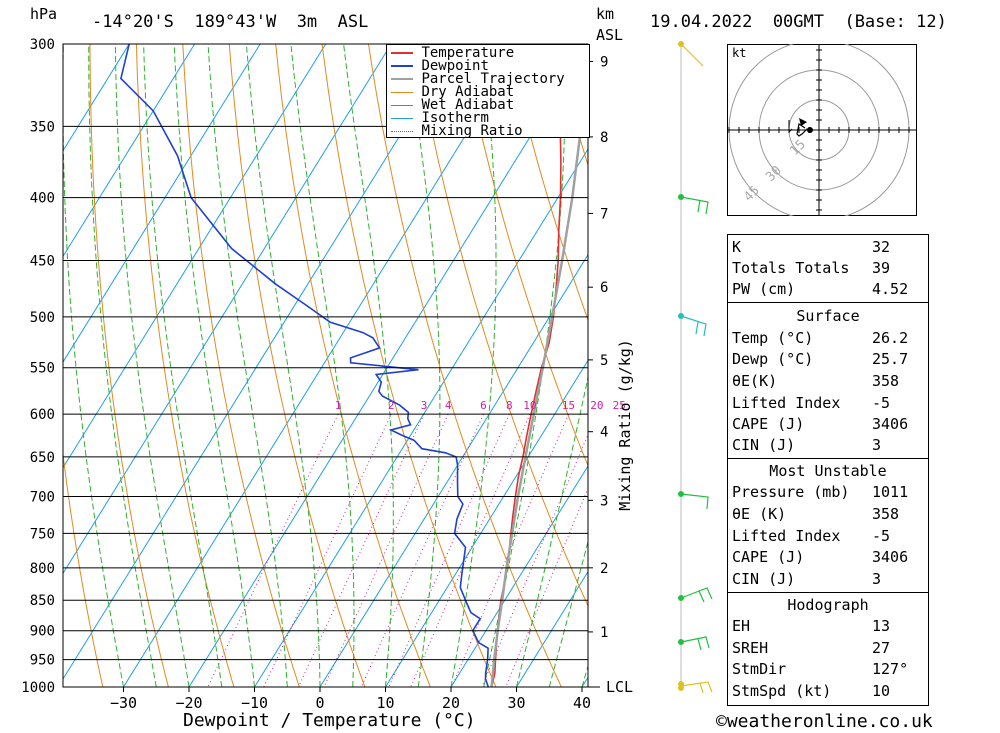  What do you see at coordinates (391, 405) in the screenshot?
I see `mixing-ratio-label: 2` at bounding box center [391, 405].